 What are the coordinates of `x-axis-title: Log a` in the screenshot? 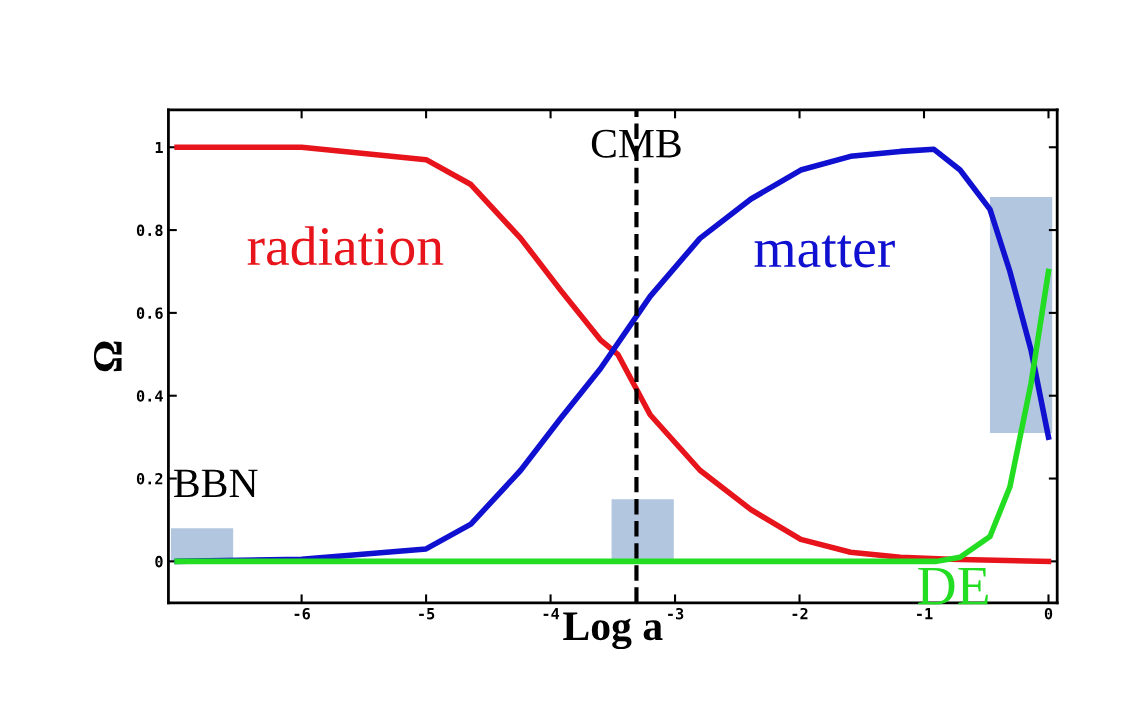 It's located at (613, 631).